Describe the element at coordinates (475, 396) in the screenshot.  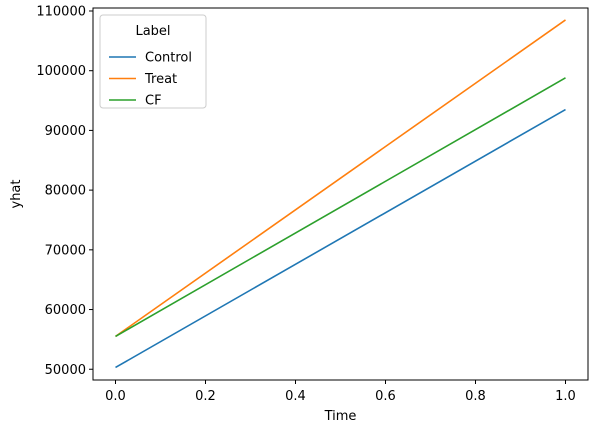
I see `x-tick-label: 0.8` at that location.